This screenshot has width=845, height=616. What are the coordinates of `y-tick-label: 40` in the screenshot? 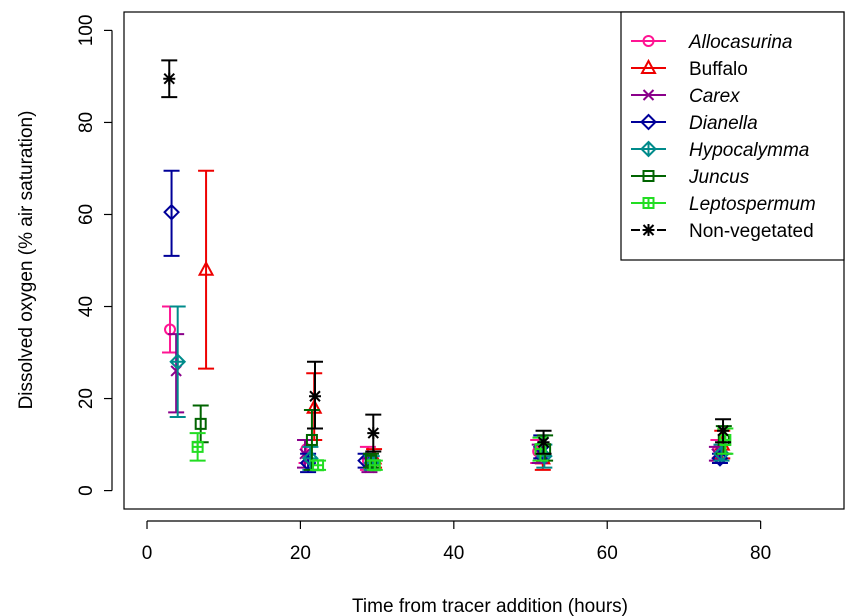 It's located at (86, 306).